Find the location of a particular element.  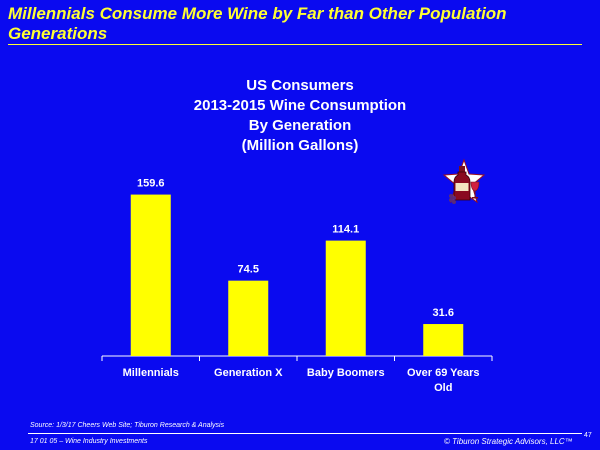

x-tick-label: Over 69 Years is located at coordinates (443, 373).